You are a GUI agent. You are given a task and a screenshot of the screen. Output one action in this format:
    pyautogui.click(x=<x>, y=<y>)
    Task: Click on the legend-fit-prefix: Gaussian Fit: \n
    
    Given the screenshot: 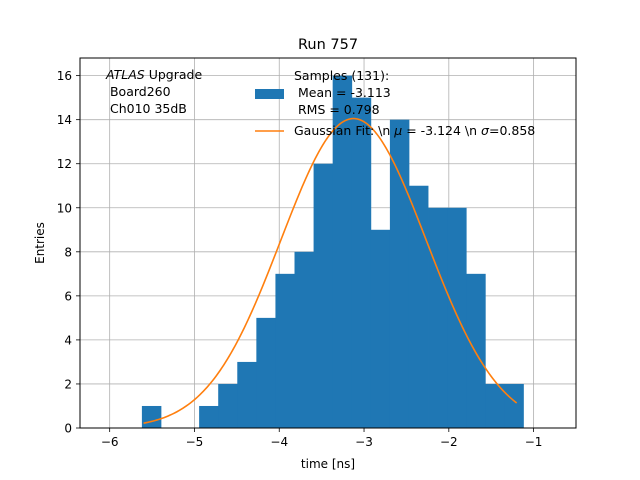 What is the action you would take?
    pyautogui.click(x=344, y=130)
    